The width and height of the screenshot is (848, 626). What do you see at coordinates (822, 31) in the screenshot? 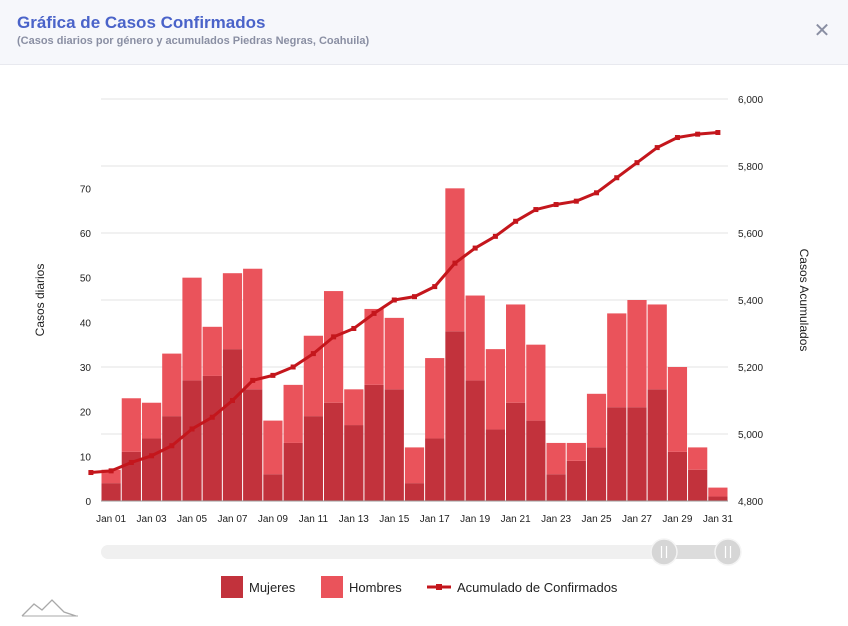
I see `close-icon: ✕` at bounding box center [822, 31].